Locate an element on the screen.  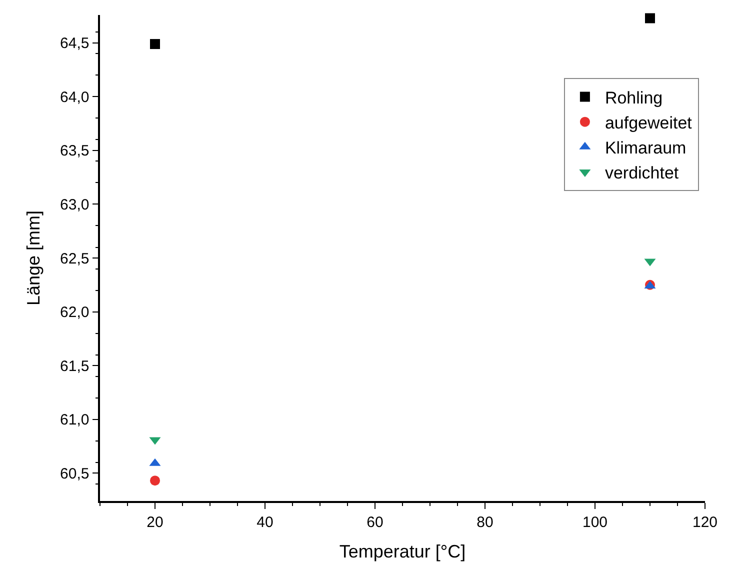
y-tick-label: 61,5 is located at coordinates (75, 366).